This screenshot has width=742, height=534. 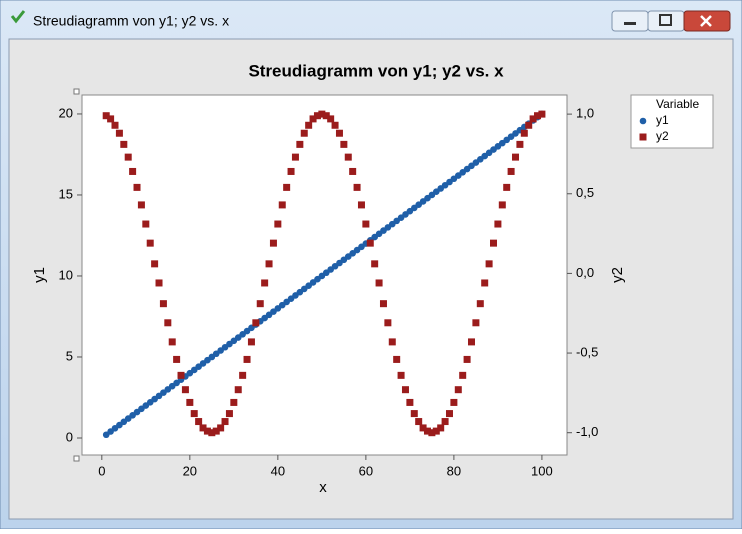 I want to click on y2-tick-label: 1,0, so click(x=585, y=113).